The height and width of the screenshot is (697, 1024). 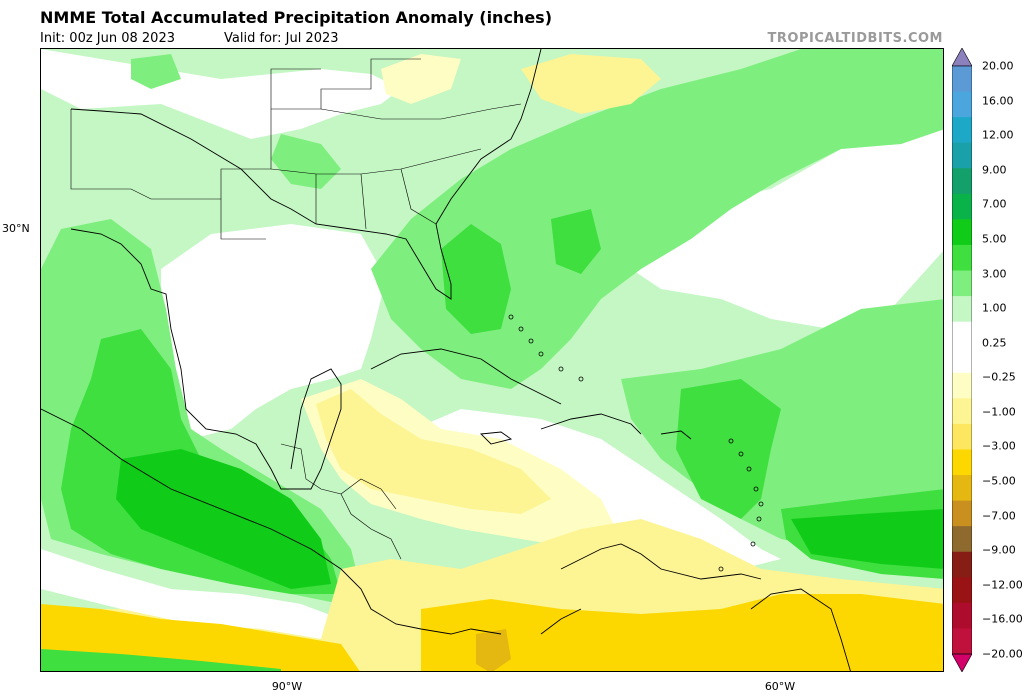 I want to click on colorbar-tick-label: −3.00, so click(x=999, y=446).